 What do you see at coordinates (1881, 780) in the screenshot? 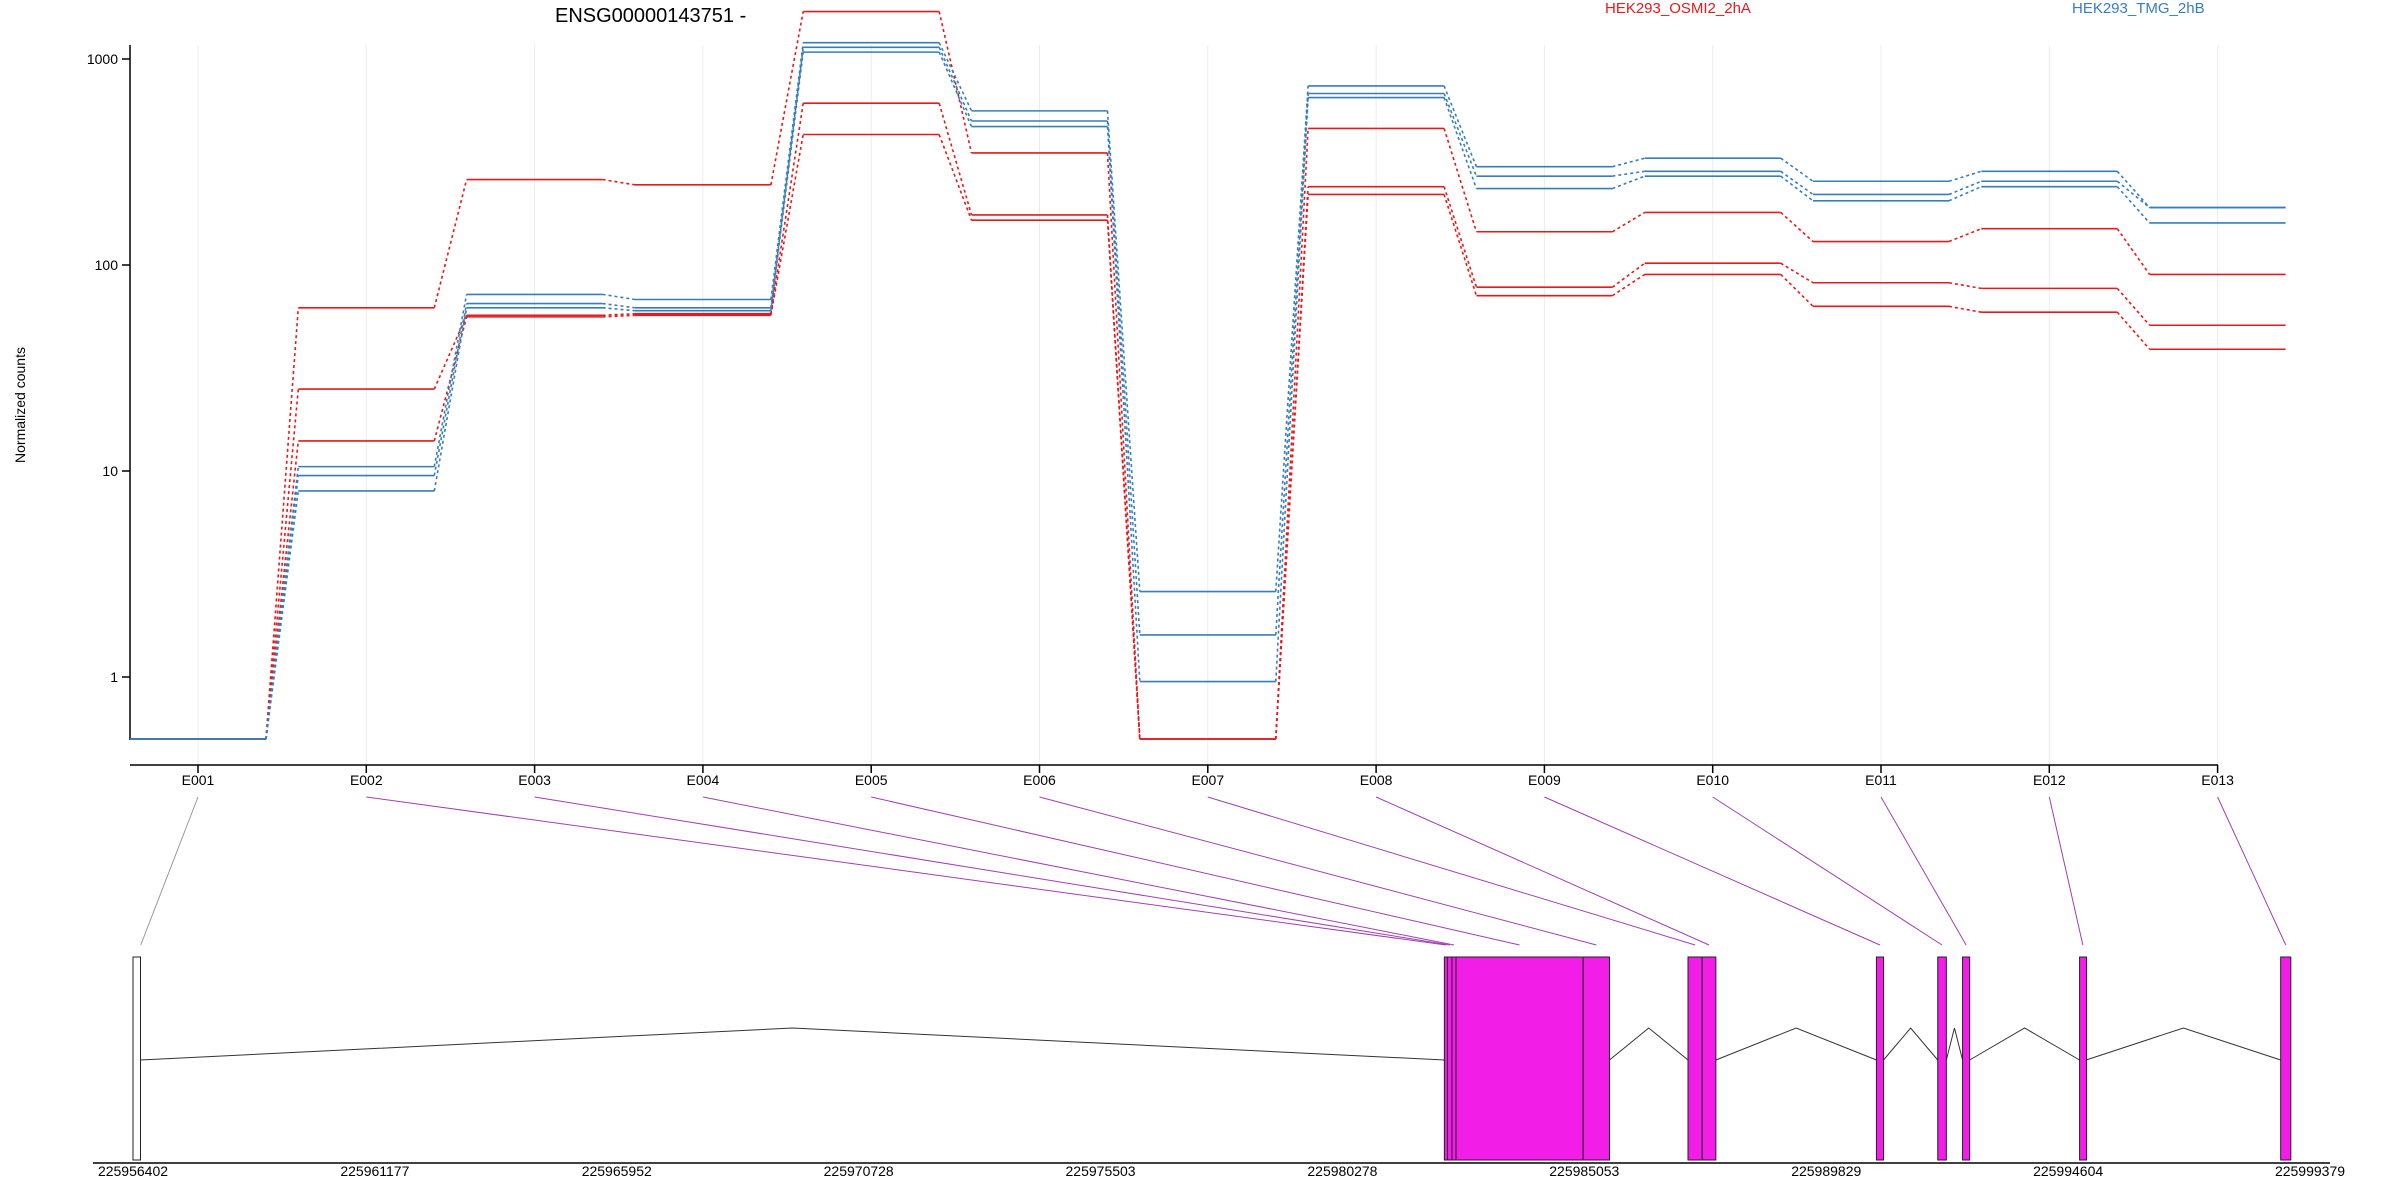
I see `x-tick-label: E011` at bounding box center [1881, 780].